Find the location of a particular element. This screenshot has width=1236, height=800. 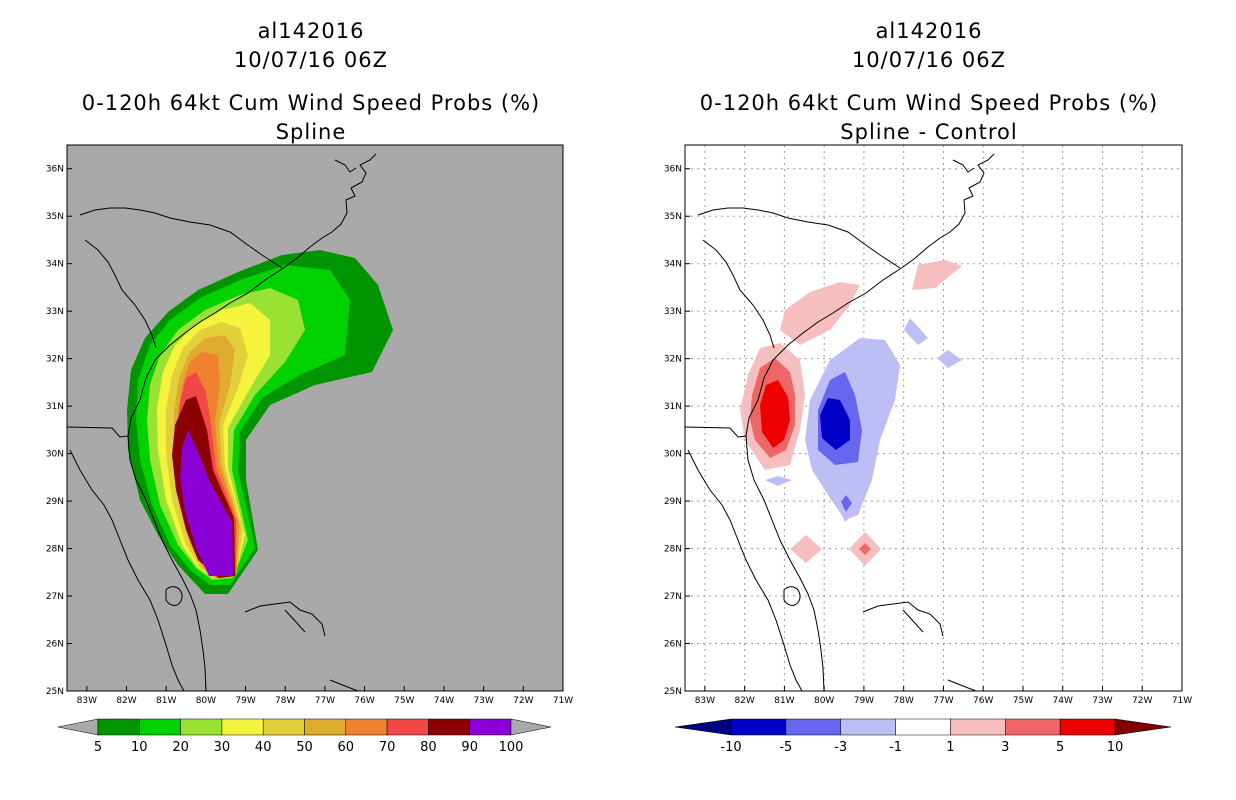

right-datetime: 10/07/16 06Z is located at coordinates (929, 60).